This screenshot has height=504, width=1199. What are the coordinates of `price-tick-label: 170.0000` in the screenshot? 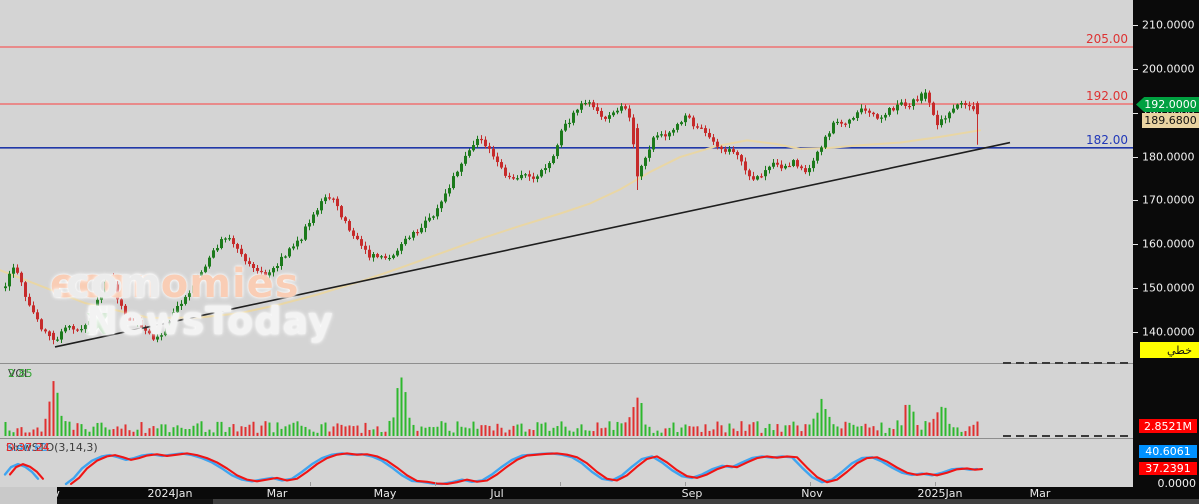 It's located at (1168, 200).